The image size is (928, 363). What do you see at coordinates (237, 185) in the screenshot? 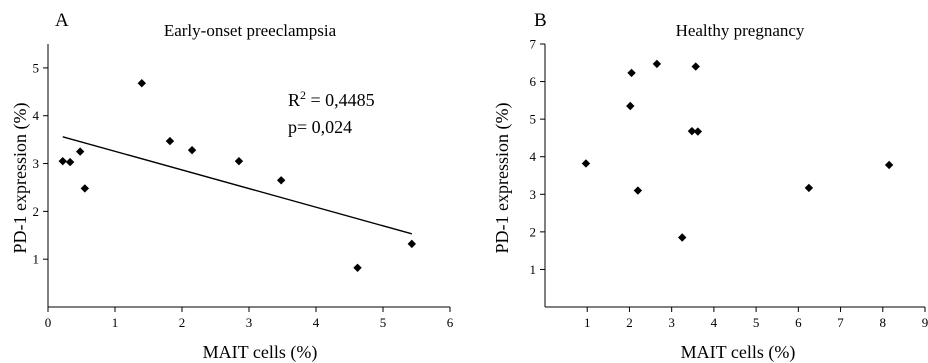
I see `panel-a-trendline` at bounding box center [237, 185].